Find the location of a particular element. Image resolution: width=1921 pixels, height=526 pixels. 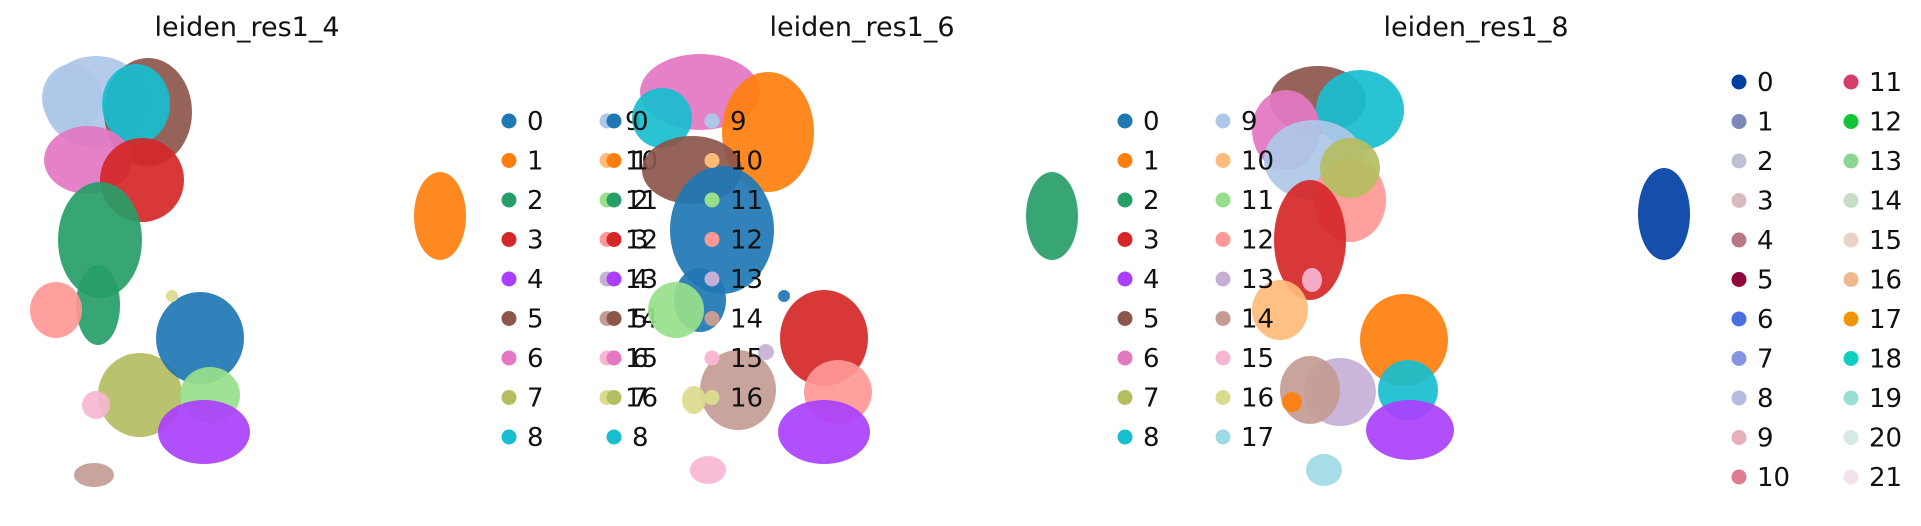

legend-label: 4 is located at coordinates (1765, 241).